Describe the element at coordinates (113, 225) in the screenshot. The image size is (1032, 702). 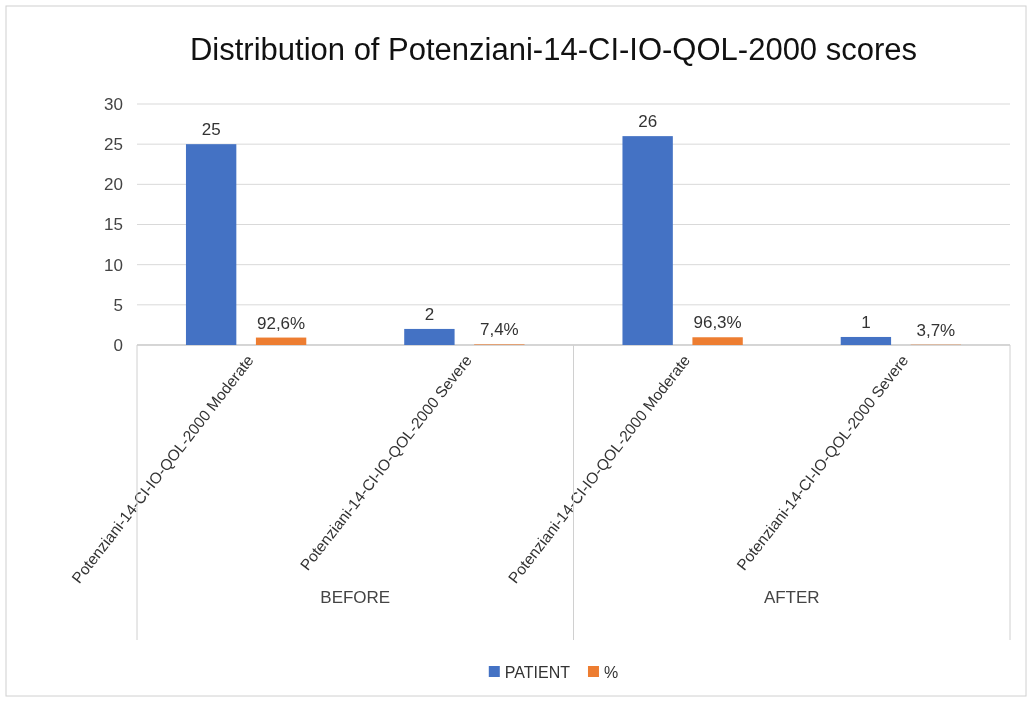
I see `y-tick-label: 15` at that location.